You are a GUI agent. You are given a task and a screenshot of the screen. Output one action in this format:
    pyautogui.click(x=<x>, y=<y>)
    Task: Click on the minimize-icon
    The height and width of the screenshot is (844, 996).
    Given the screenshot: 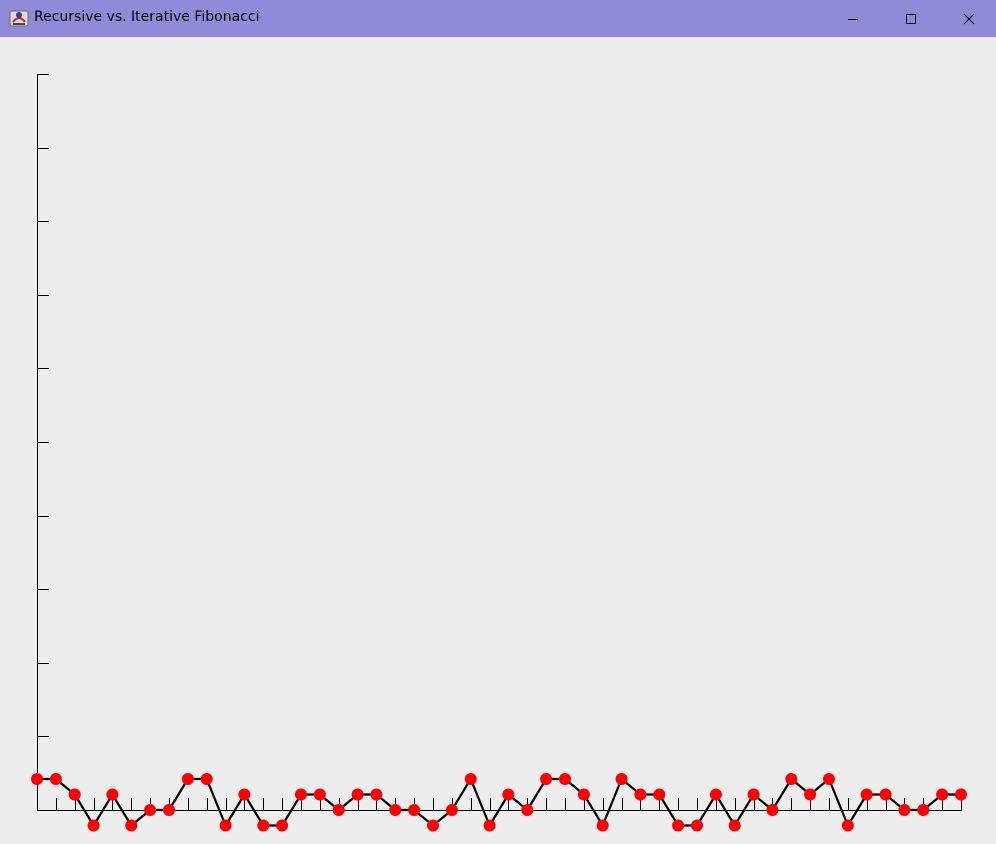 What is the action you would take?
    pyautogui.click(x=853, y=19)
    